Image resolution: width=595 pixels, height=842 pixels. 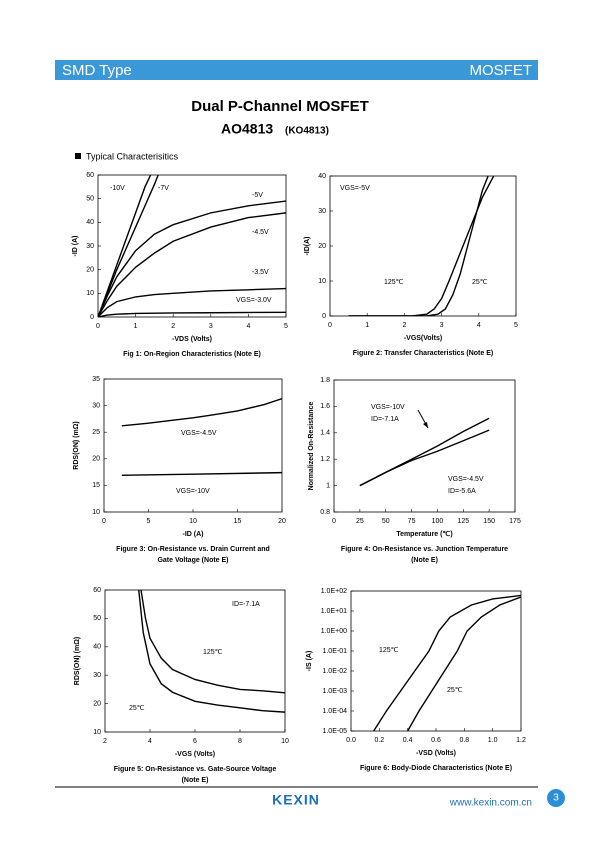 What do you see at coordinates (436, 753) in the screenshot?
I see `x-axis-label: -VSD (Volts)` at bounding box center [436, 753].